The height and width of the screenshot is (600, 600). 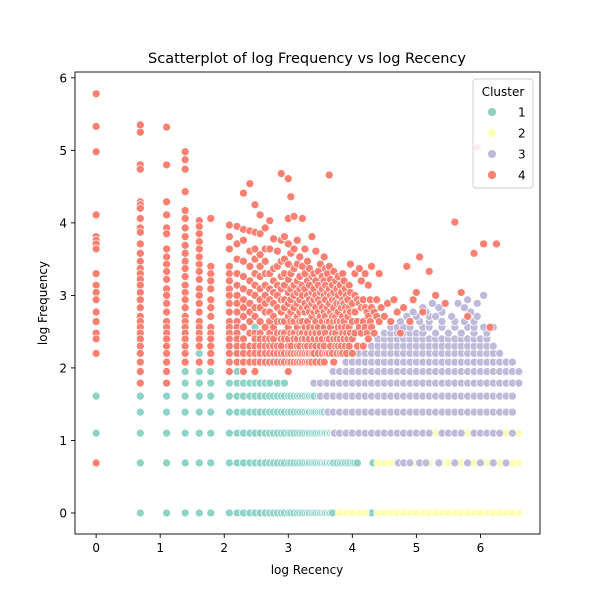 I want to click on y-tick-label: 3, so click(x=63, y=296).